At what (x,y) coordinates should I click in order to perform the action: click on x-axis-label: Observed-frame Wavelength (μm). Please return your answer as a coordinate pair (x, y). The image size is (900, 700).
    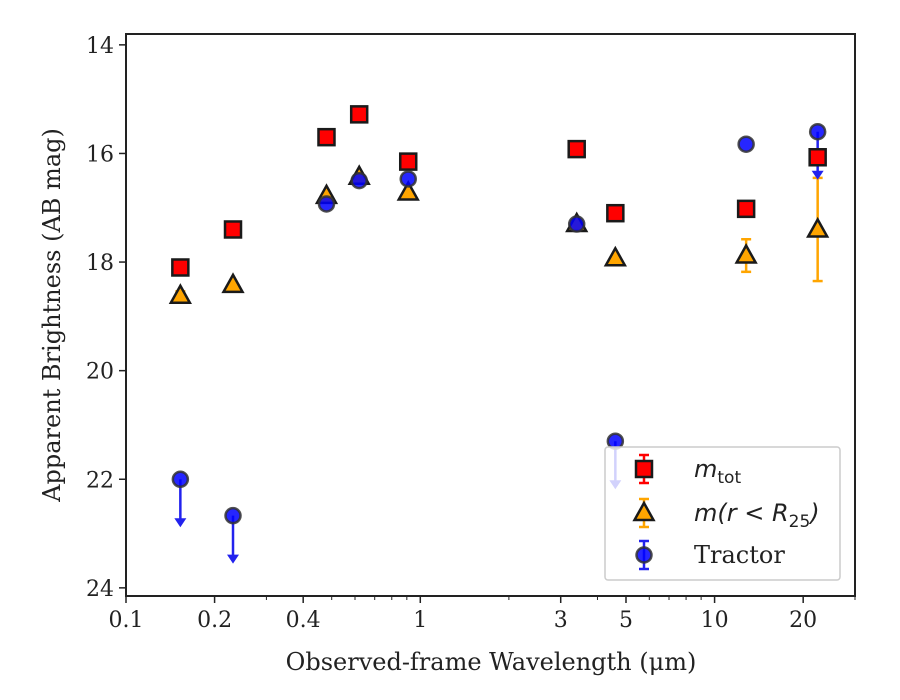
    Looking at the image, I should click on (491, 662).